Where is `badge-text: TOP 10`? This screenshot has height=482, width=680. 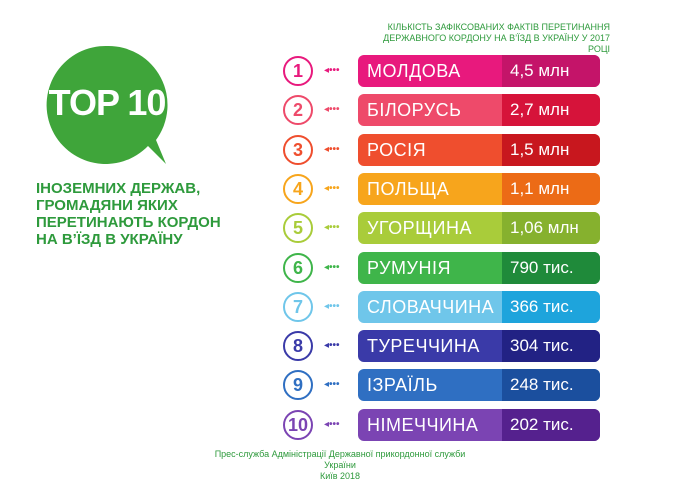 badge-text: TOP 10 is located at coordinates (107, 102).